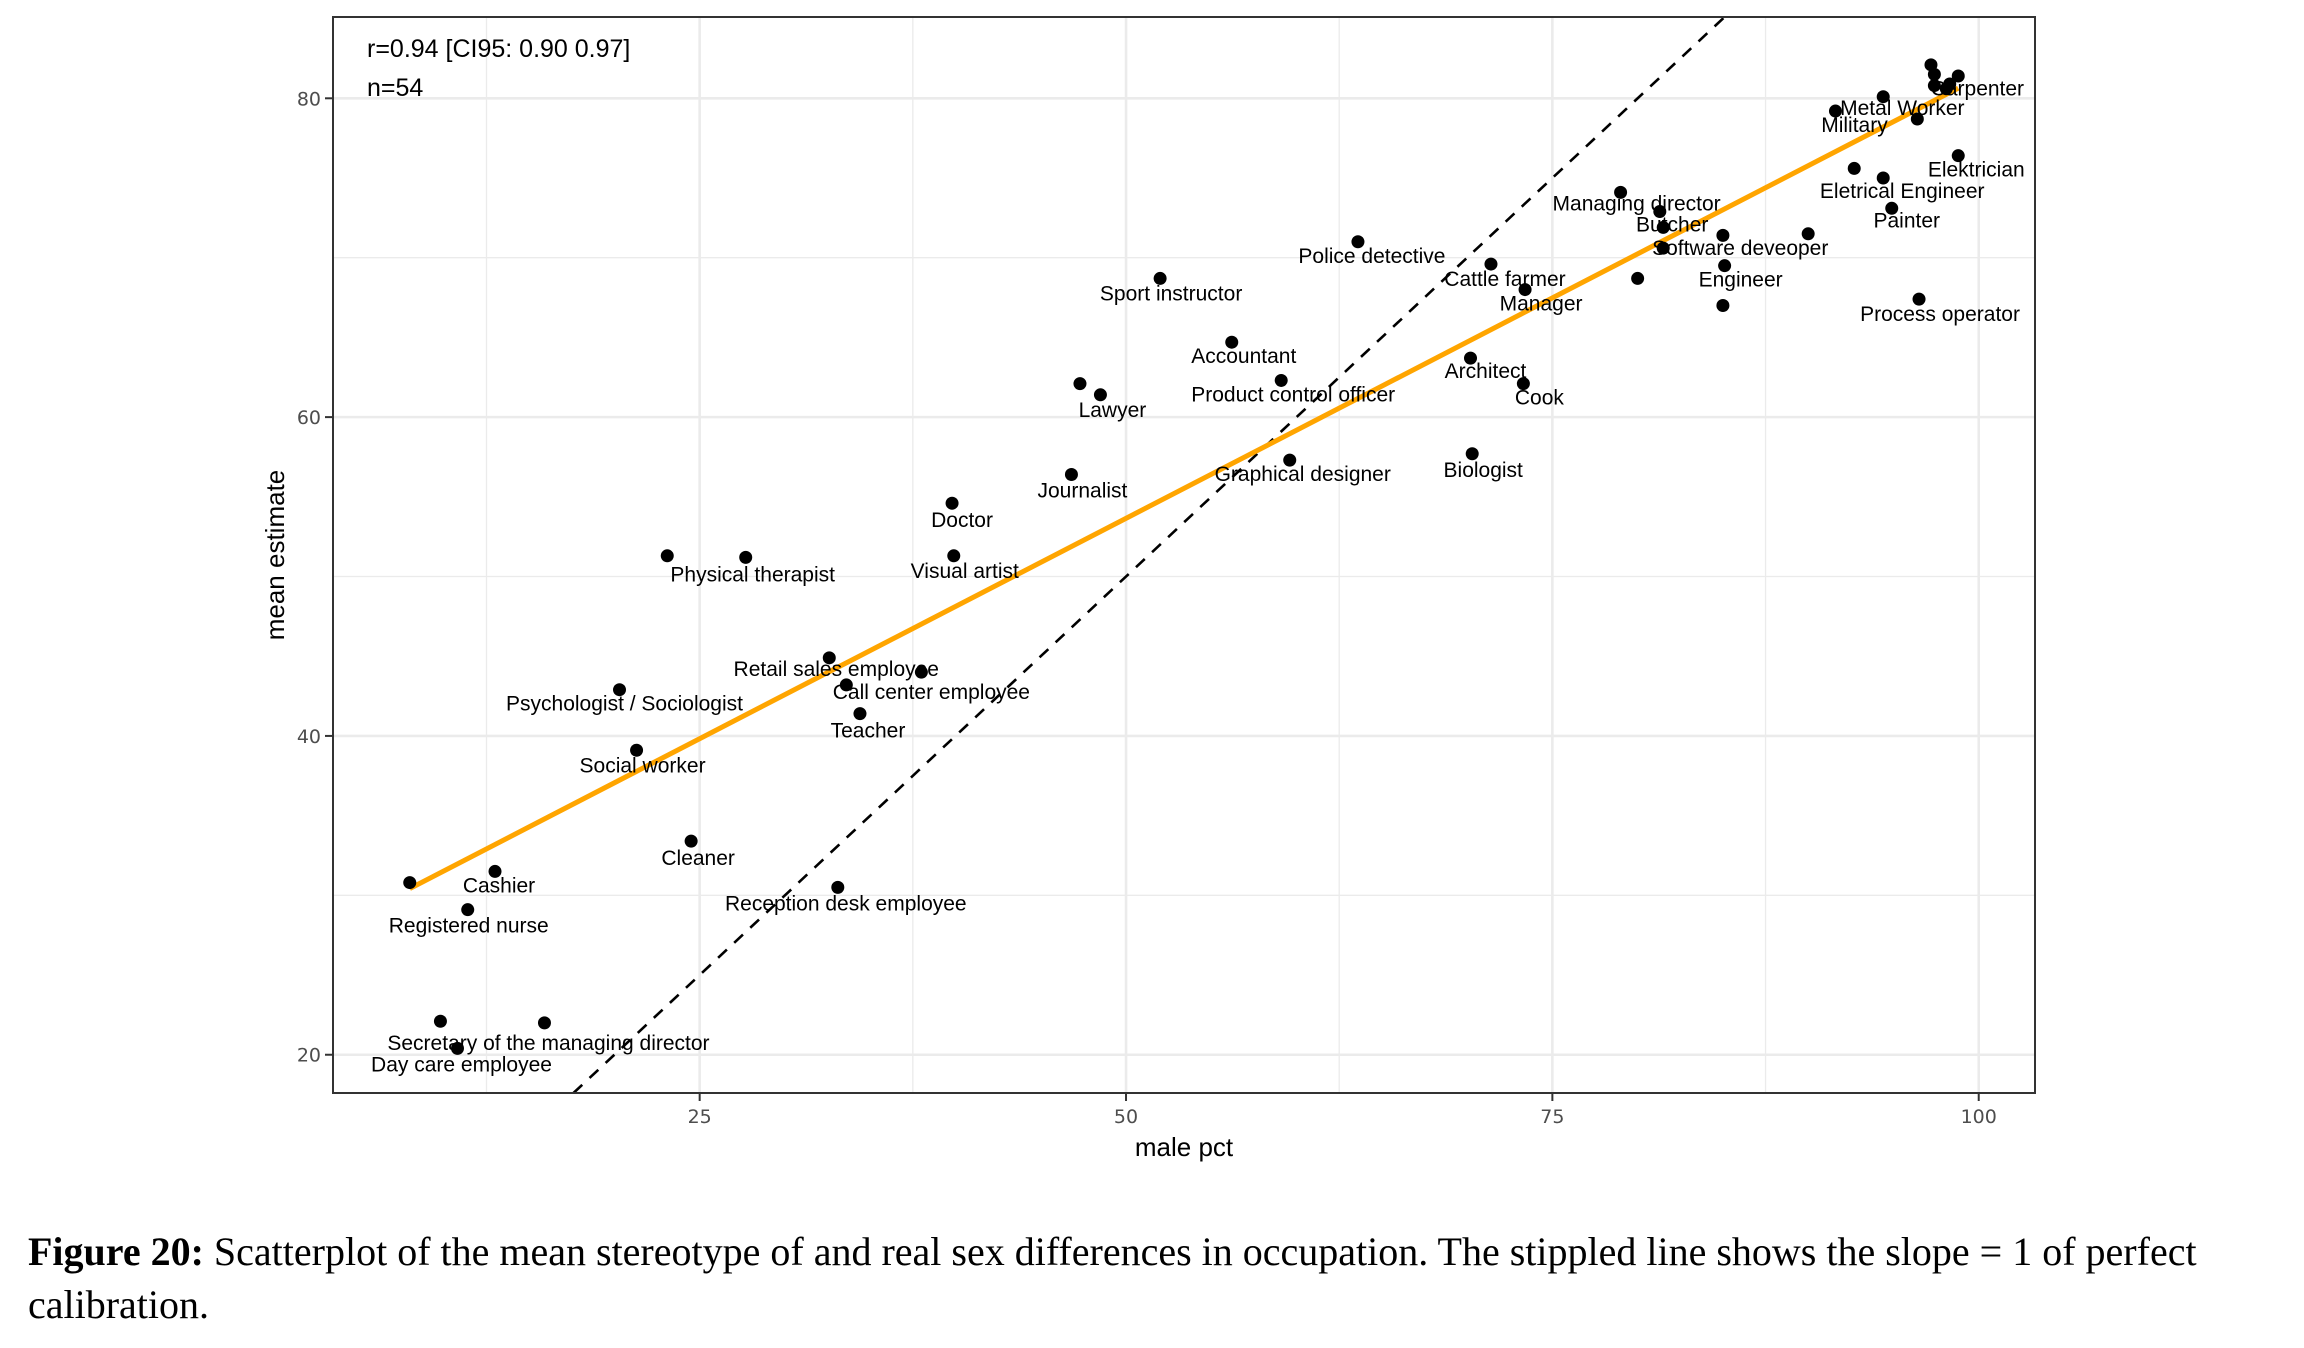  What do you see at coordinates (309, 99) in the screenshot?
I see `y-tick-label: 80` at bounding box center [309, 99].